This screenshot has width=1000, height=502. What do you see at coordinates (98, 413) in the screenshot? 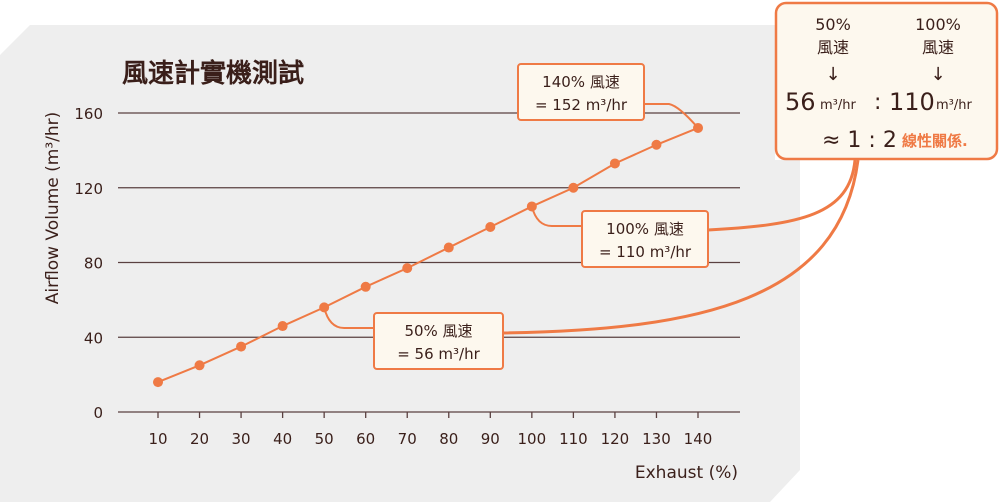
I see `y-tick-label: 0` at bounding box center [98, 413].